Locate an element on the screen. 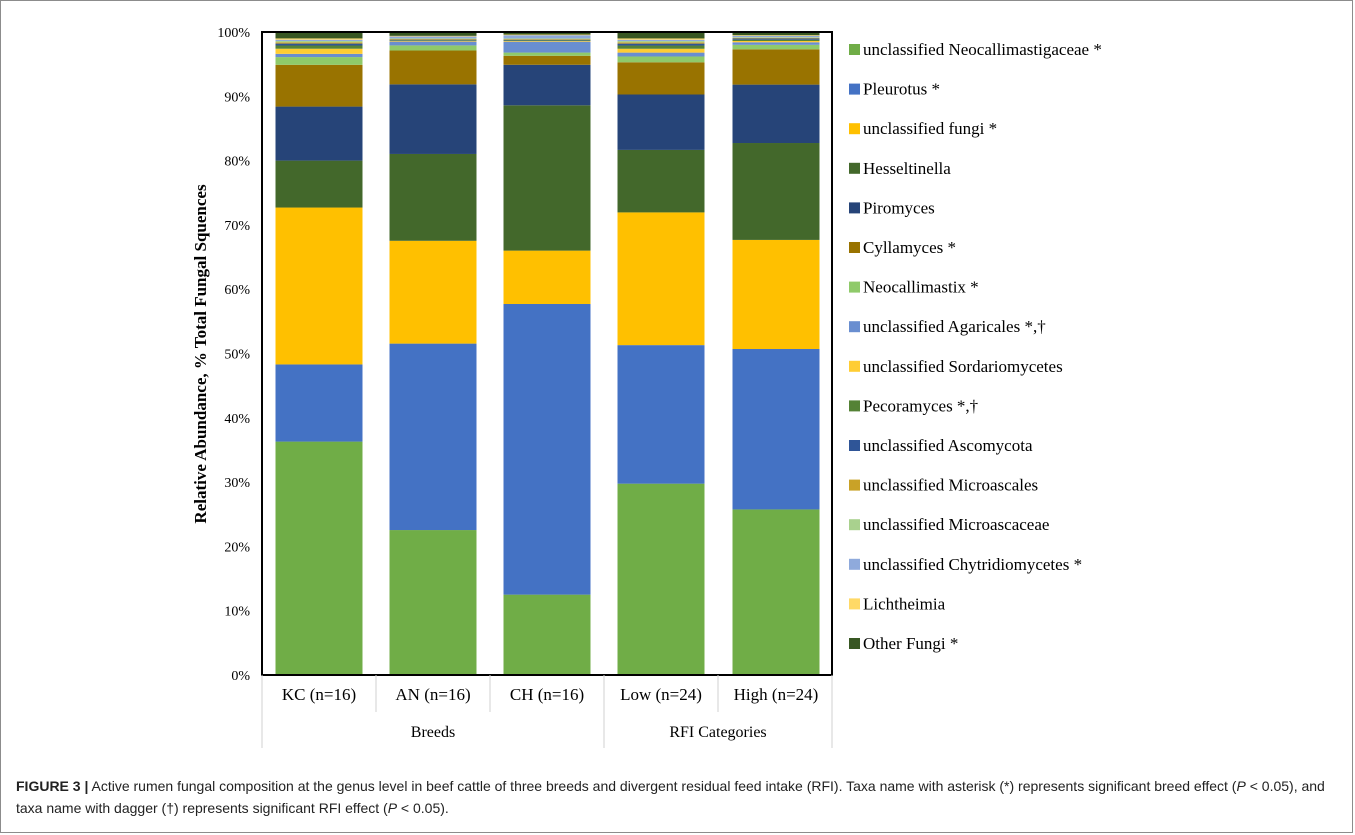 This screenshot has width=1355, height=835. caption-figure-label: FIGURE 3 | is located at coordinates (52, 786).